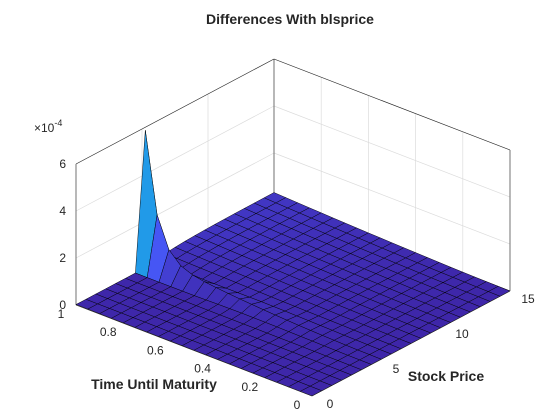 The width and height of the screenshot is (560, 420). I want to click on chart-title: Differences With blsprice, so click(290, 19).